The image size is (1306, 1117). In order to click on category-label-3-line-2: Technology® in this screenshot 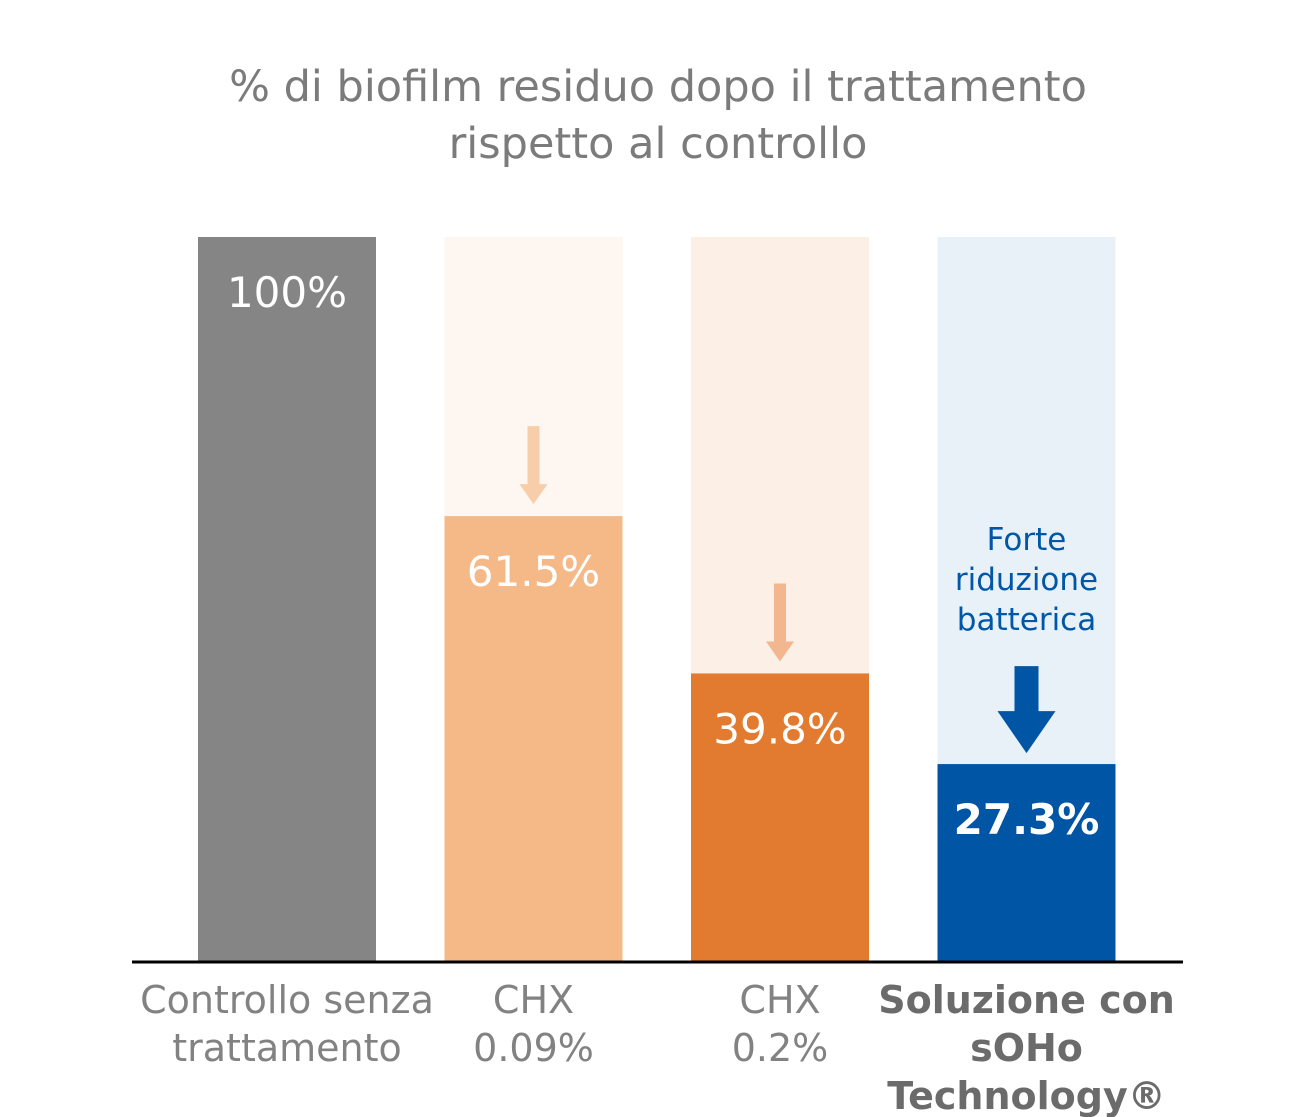, I will do `click(1026, 1095)`.